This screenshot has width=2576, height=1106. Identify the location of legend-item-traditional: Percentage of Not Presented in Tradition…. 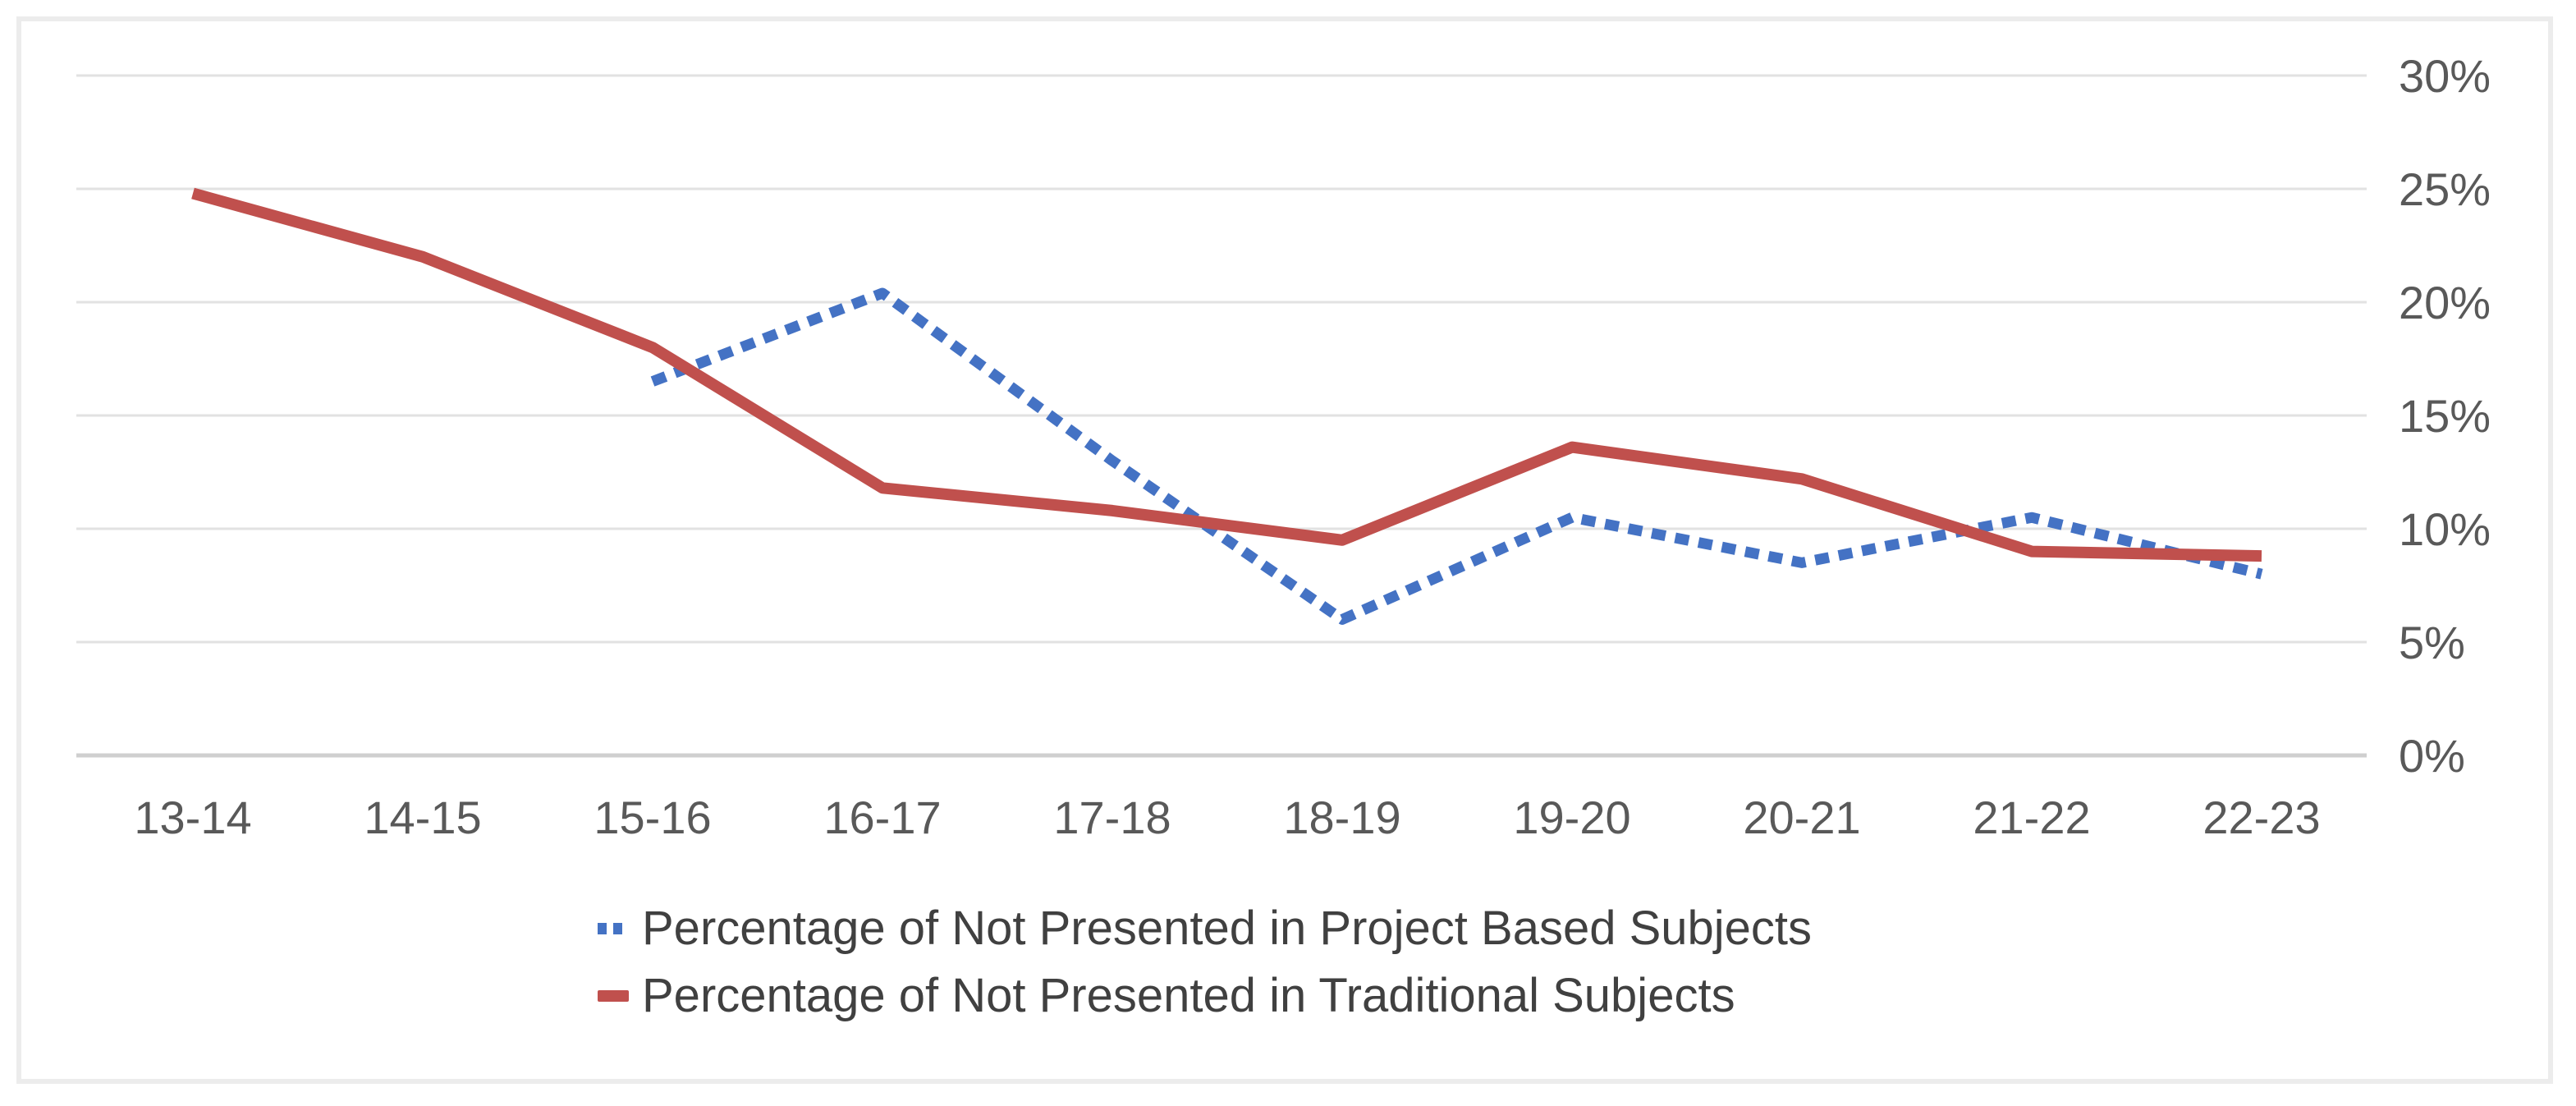
(1205, 996).